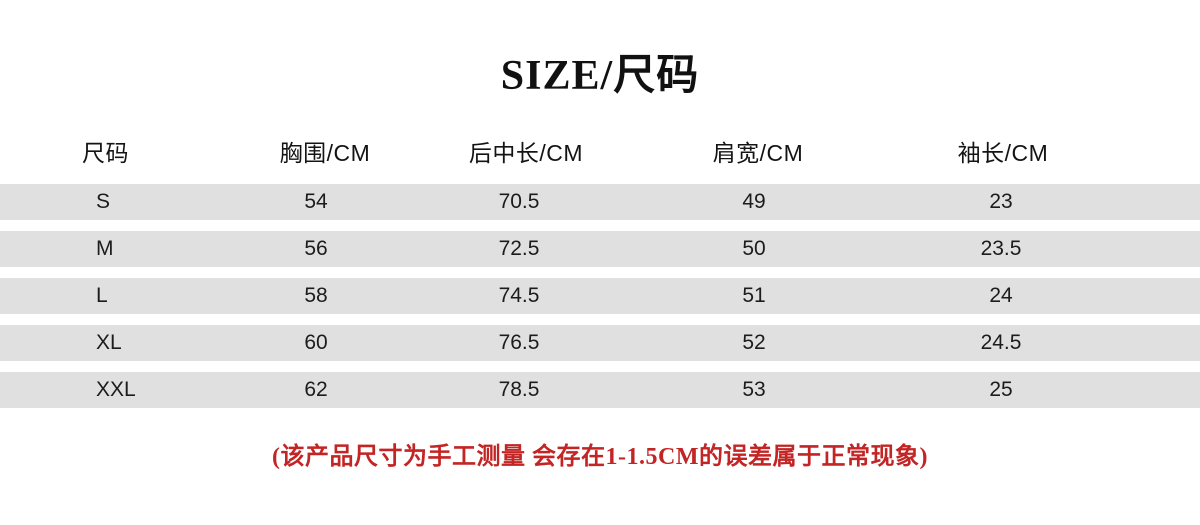 The width and height of the screenshot is (1200, 525). What do you see at coordinates (760, 249) in the screenshot?
I see `cell-shoulder: 50` at bounding box center [760, 249].